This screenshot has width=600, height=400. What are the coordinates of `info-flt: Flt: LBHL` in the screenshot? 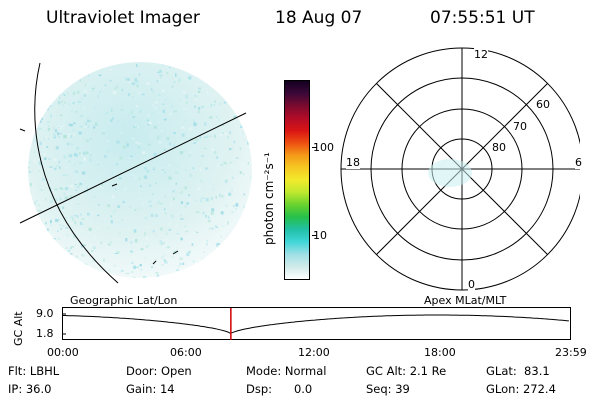 It's located at (34, 371).